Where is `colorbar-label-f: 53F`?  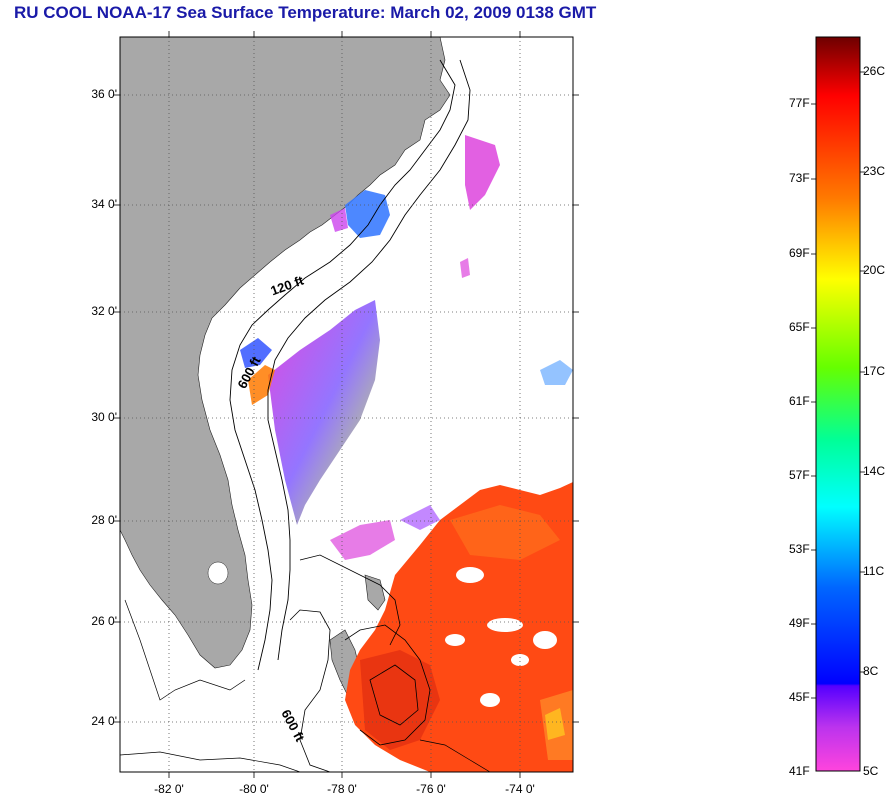
colorbar-label-f: 53F is located at coordinates (799, 549).